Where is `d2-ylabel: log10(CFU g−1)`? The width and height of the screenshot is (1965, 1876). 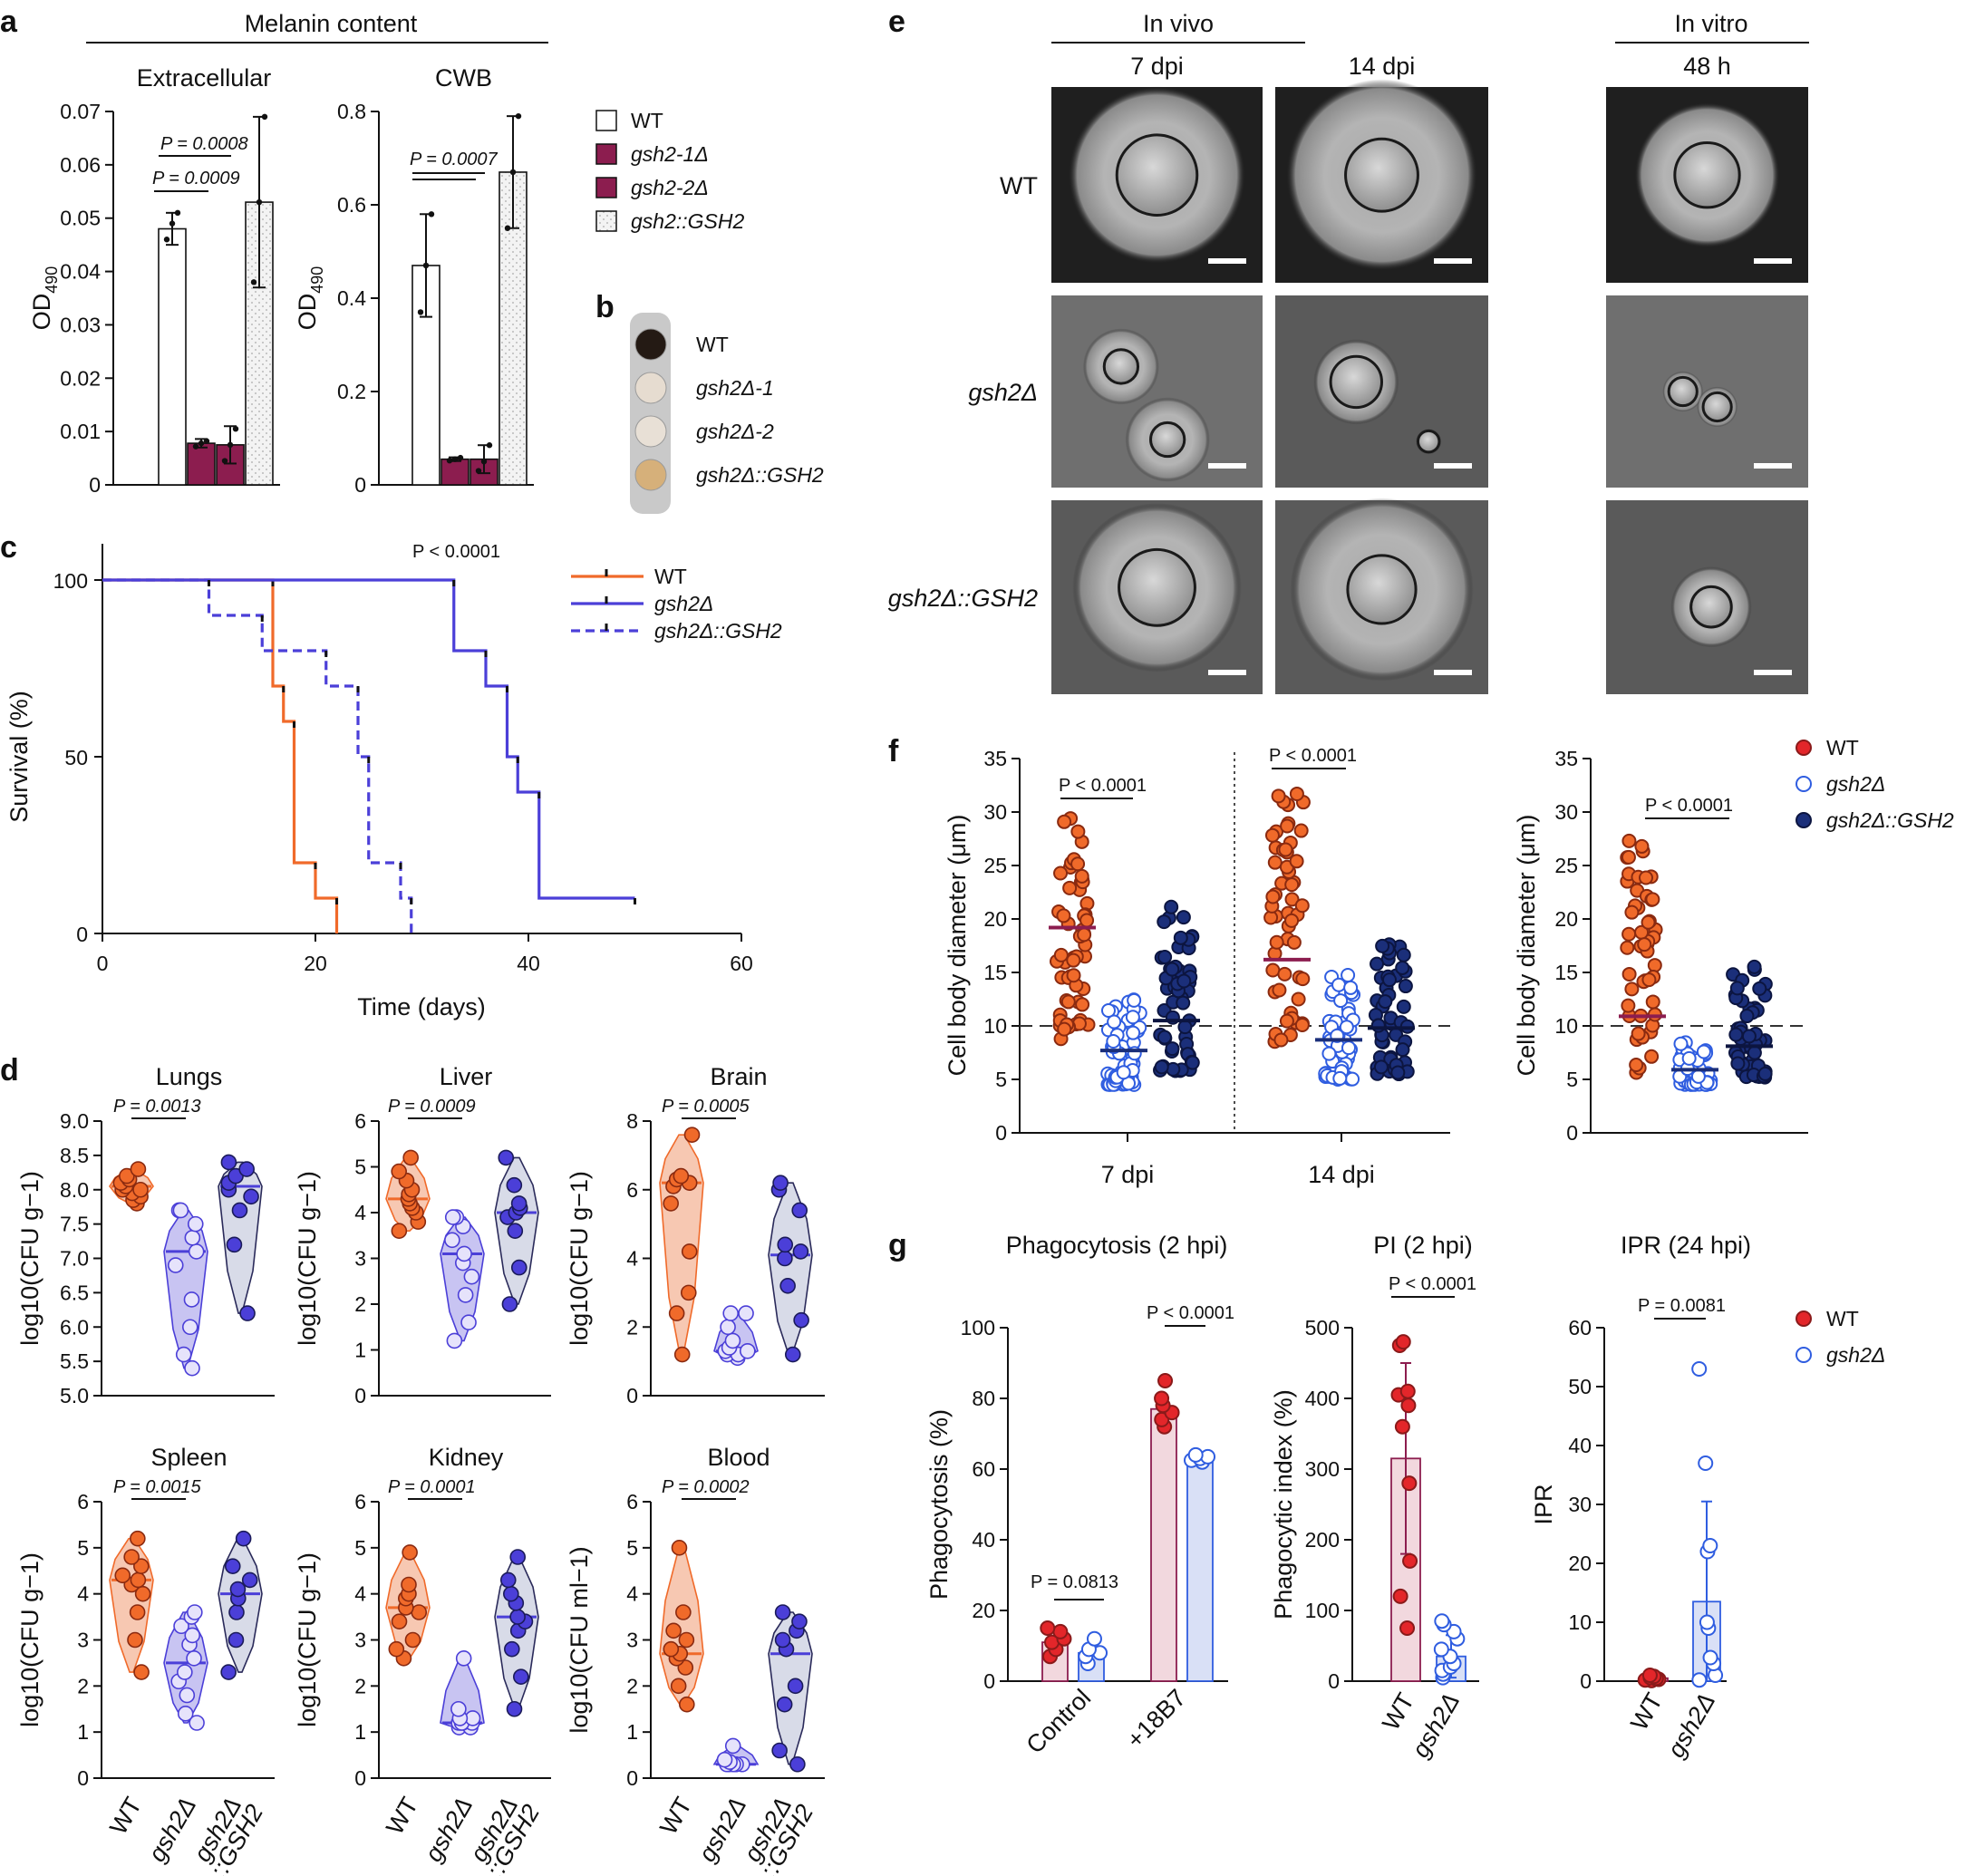 d2-ylabel: log10(CFU g−1) is located at coordinates (308, 1258).